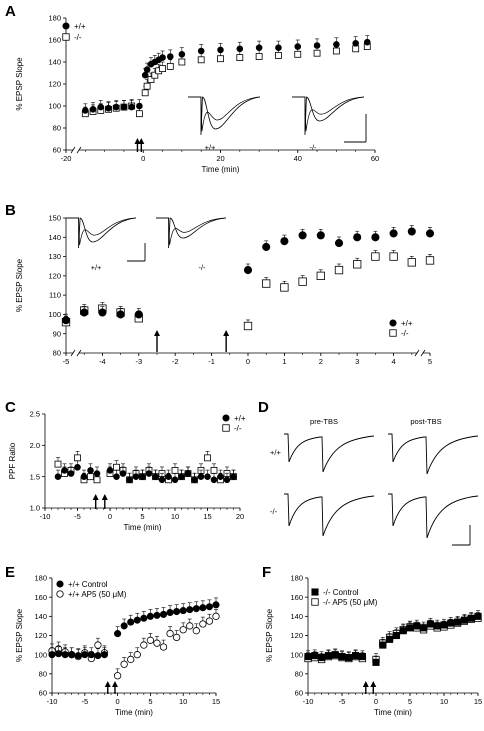  What do you see at coordinates (12, 460) in the screenshot?
I see `y-axis-label: PPF Ratio` at bounding box center [12, 460].